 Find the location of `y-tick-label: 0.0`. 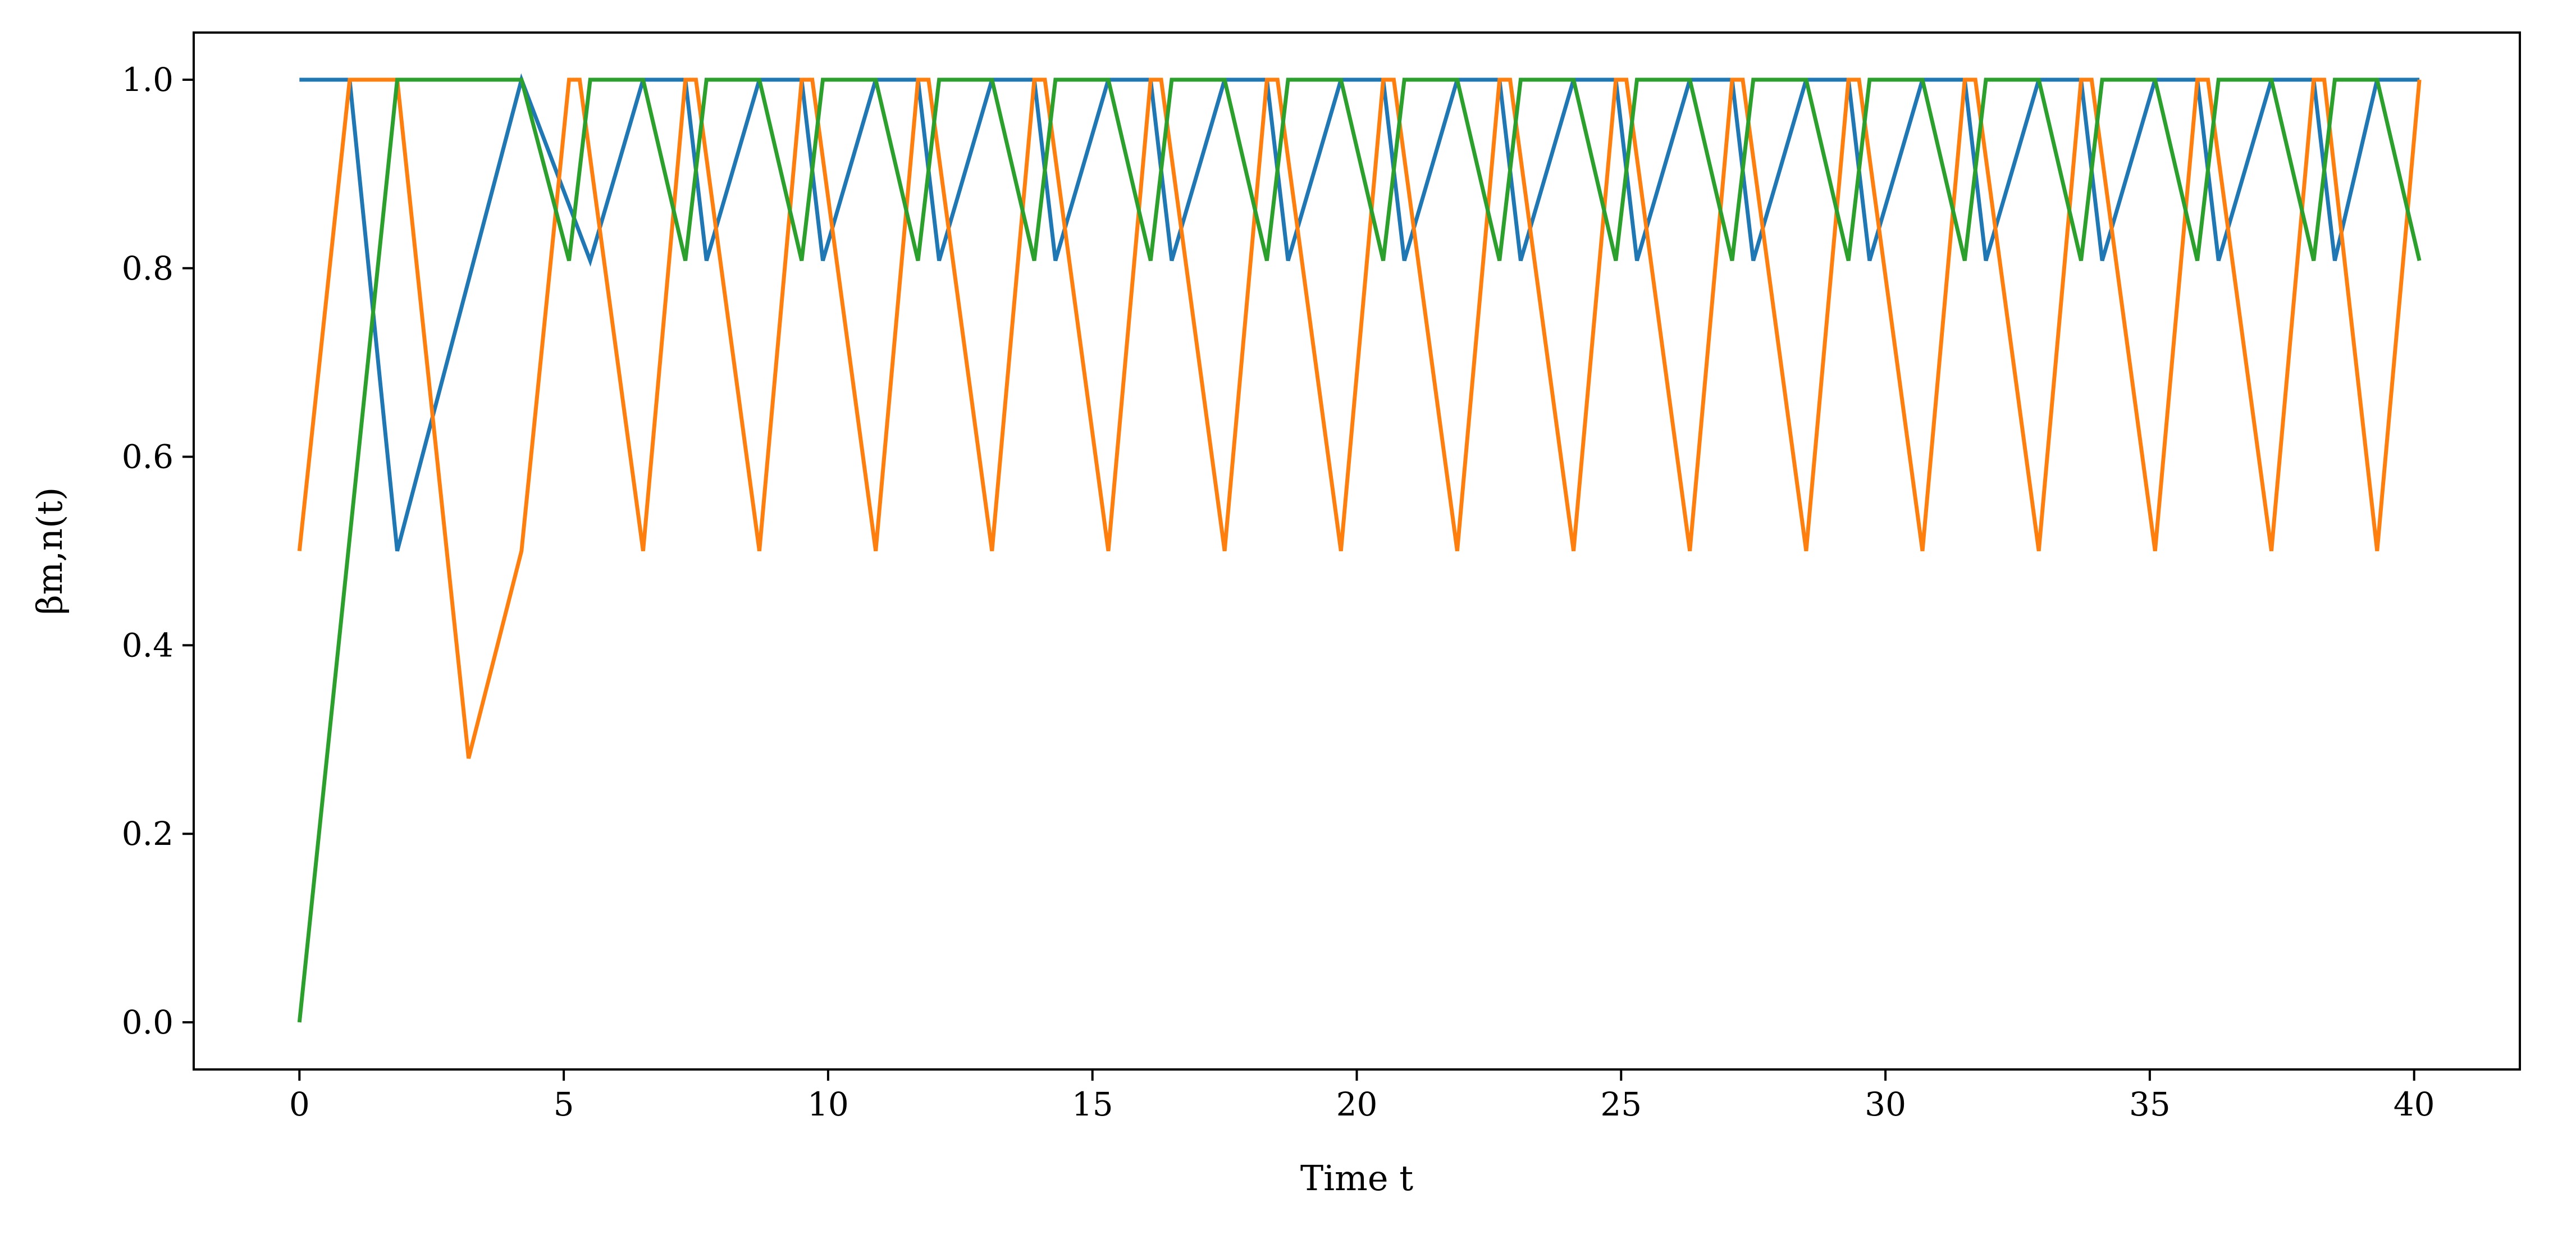

y-tick-label: 0.0 is located at coordinates (147, 1022).